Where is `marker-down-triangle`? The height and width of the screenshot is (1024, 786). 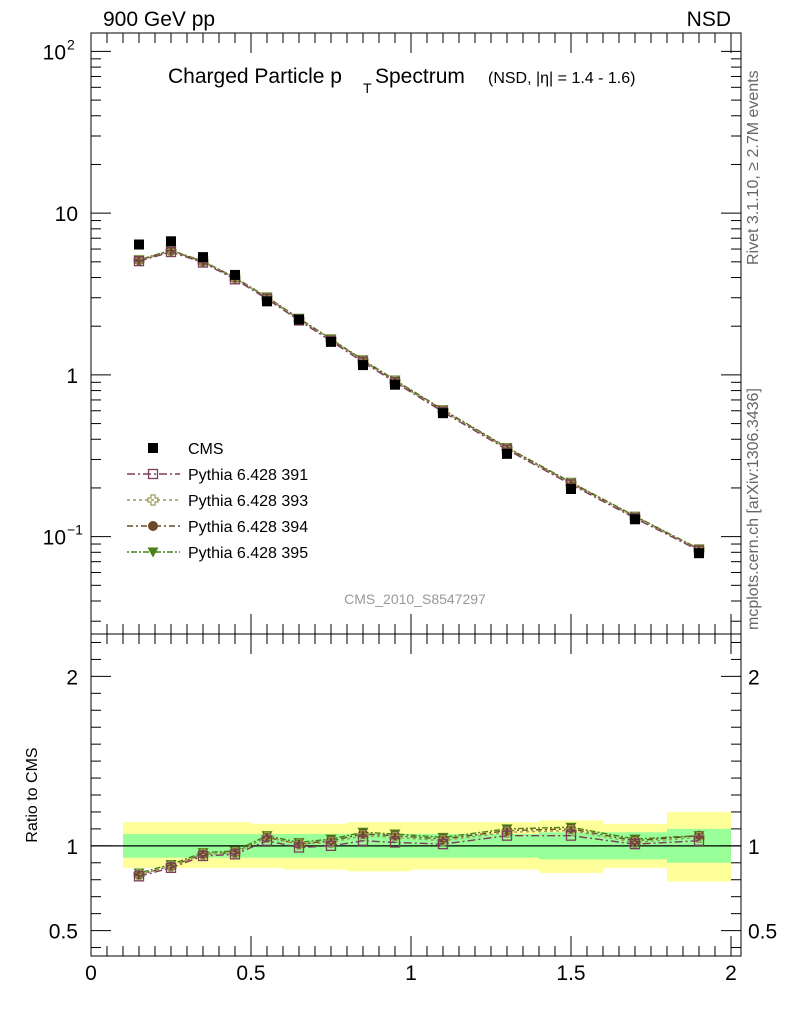 marker-down-triangle is located at coordinates (153, 552).